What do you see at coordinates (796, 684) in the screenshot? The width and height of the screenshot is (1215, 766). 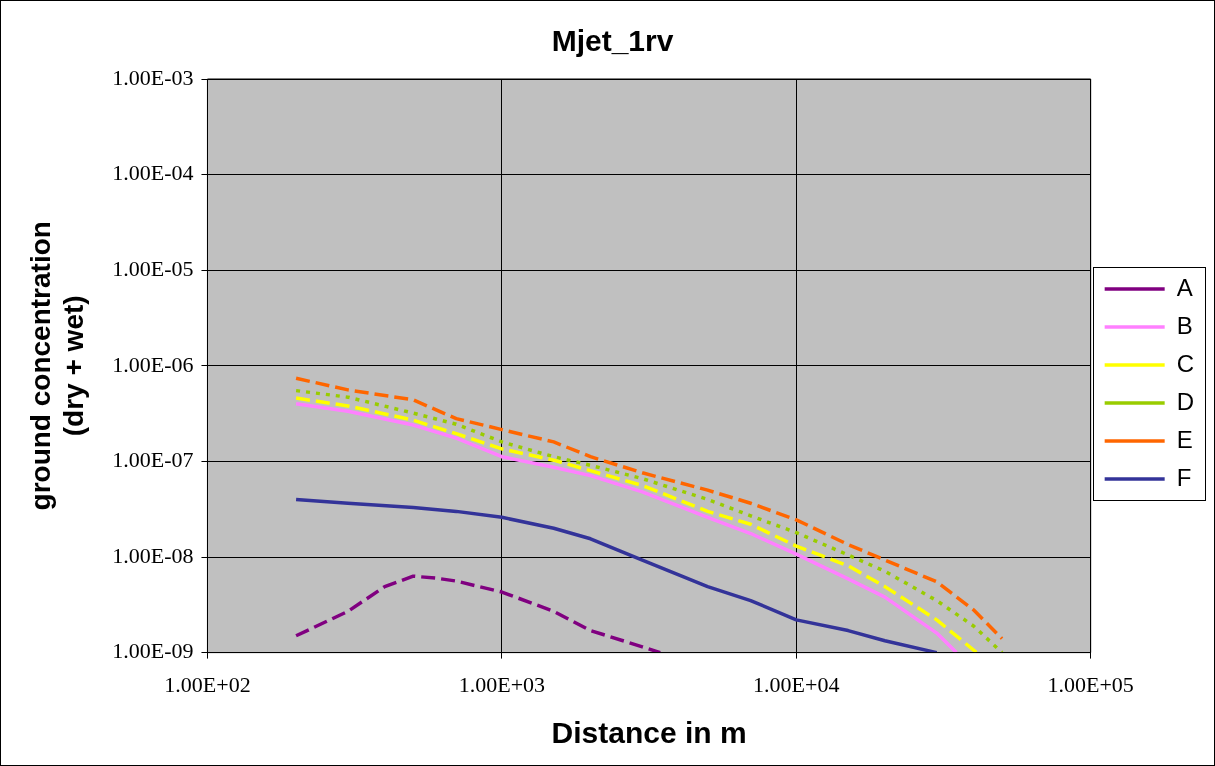 I see `x-tick-label: 1.00E+04` at bounding box center [796, 684].